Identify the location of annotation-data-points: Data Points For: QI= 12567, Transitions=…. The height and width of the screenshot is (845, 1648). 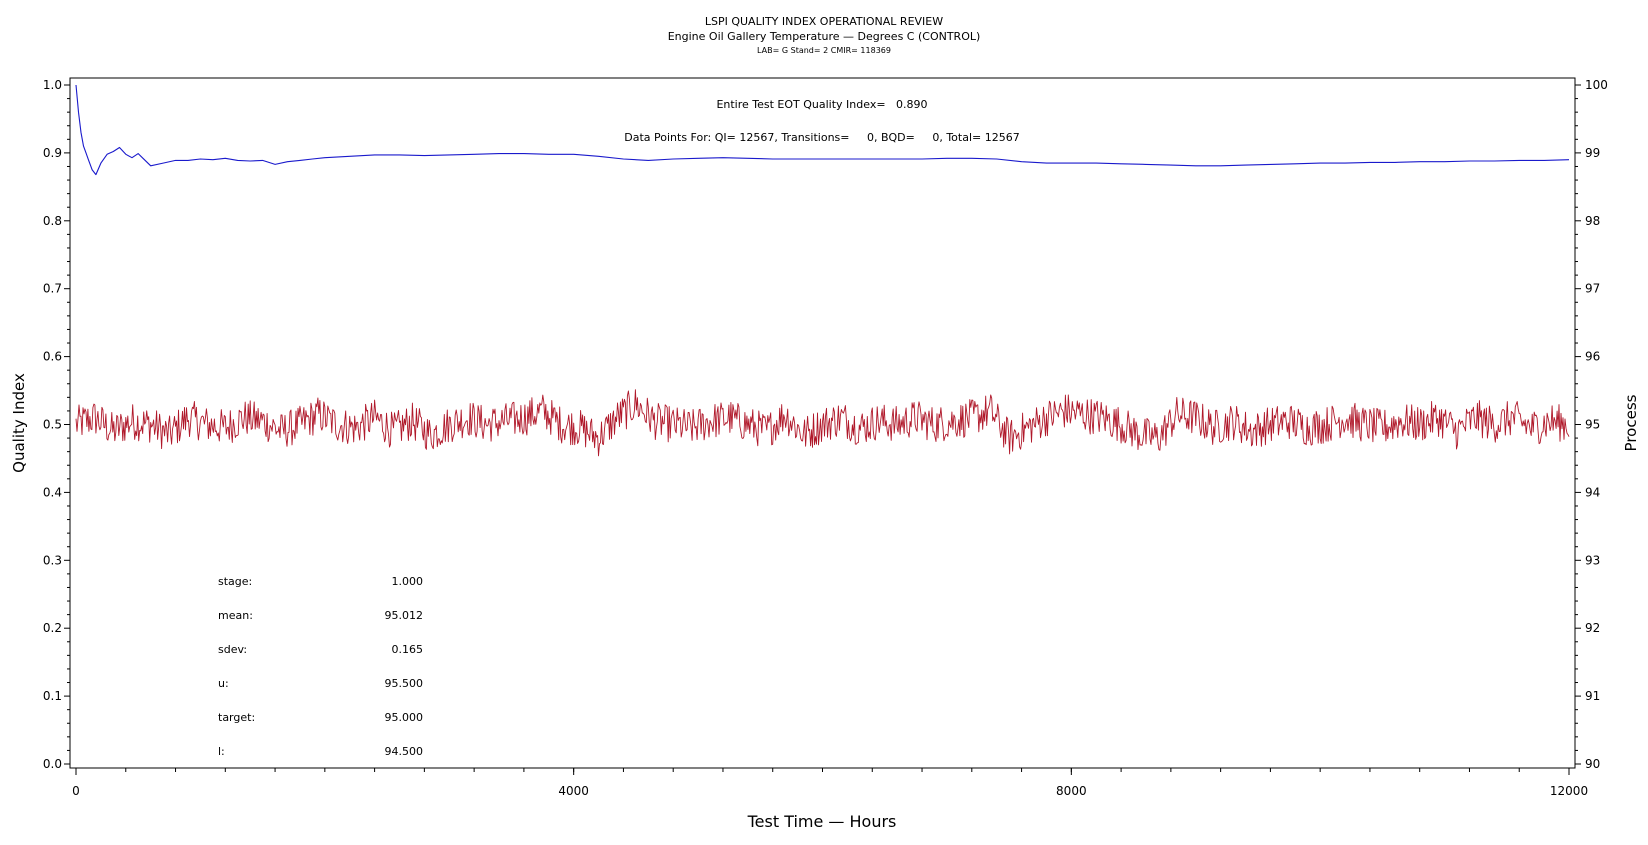
(821, 137).